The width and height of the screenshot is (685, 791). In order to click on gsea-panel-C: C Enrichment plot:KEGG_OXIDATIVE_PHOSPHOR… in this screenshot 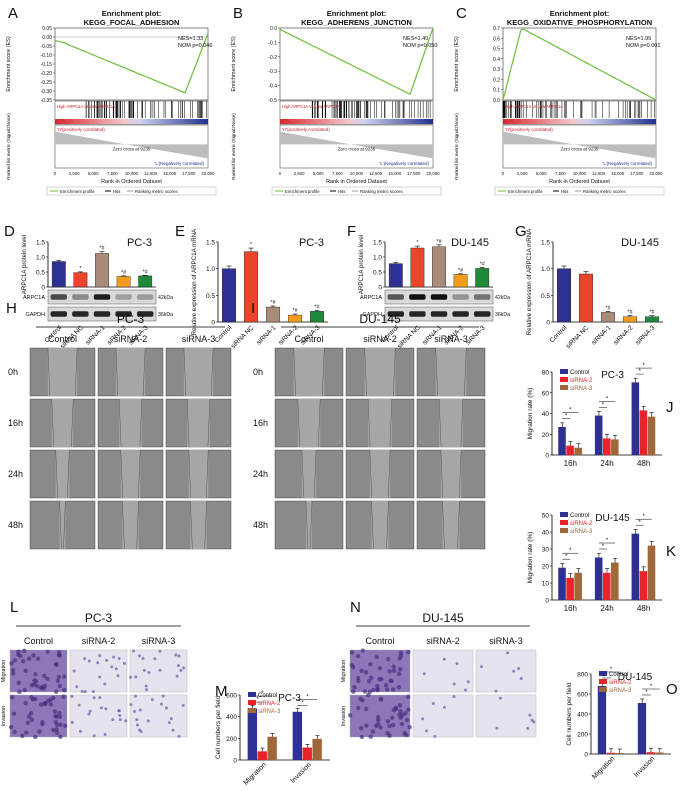, I will do `click(559, 100)`.